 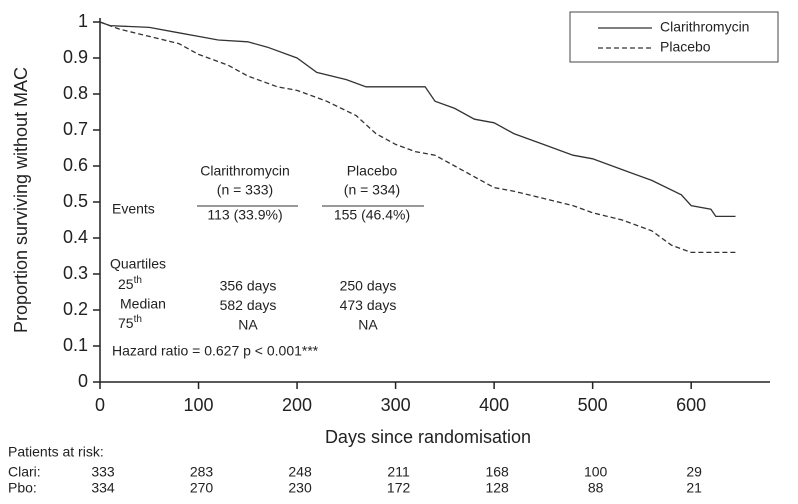 What do you see at coordinates (75, 165) in the screenshot?
I see `y-tick-label: 0.6` at bounding box center [75, 165].